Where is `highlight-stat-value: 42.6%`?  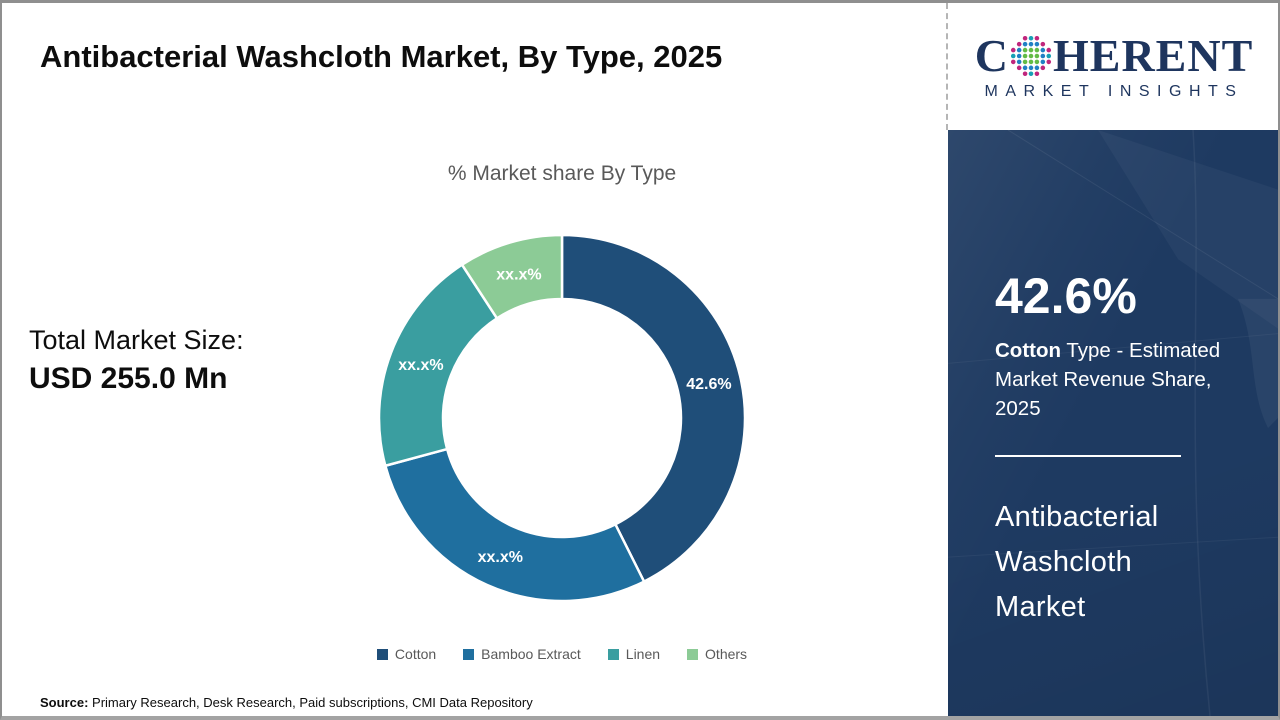
highlight-stat-value: 42.6% is located at coordinates (1066, 296).